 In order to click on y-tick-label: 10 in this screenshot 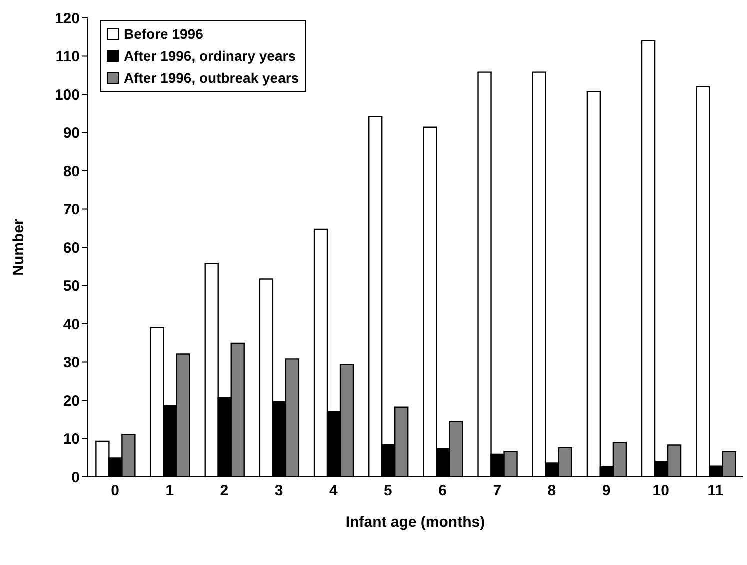, I will do `click(71, 439)`.